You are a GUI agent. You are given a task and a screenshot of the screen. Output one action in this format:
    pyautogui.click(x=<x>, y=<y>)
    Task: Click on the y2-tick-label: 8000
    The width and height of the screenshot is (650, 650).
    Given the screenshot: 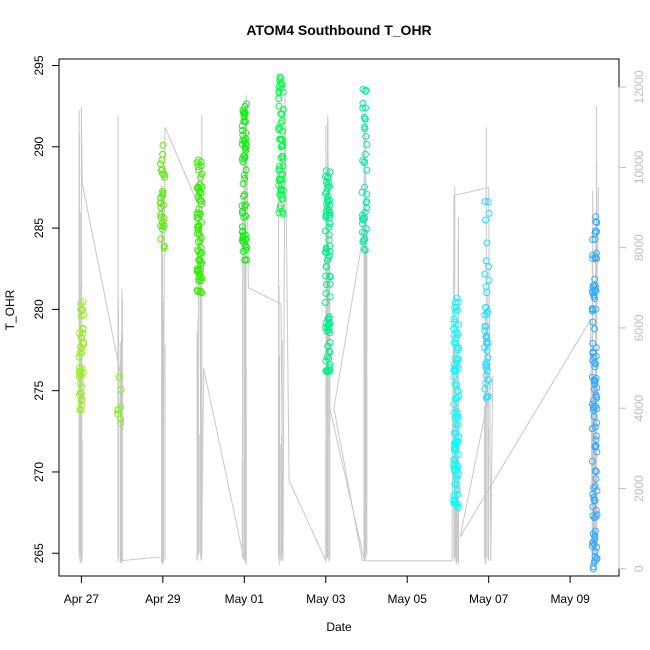 What is the action you would take?
    pyautogui.click(x=639, y=247)
    